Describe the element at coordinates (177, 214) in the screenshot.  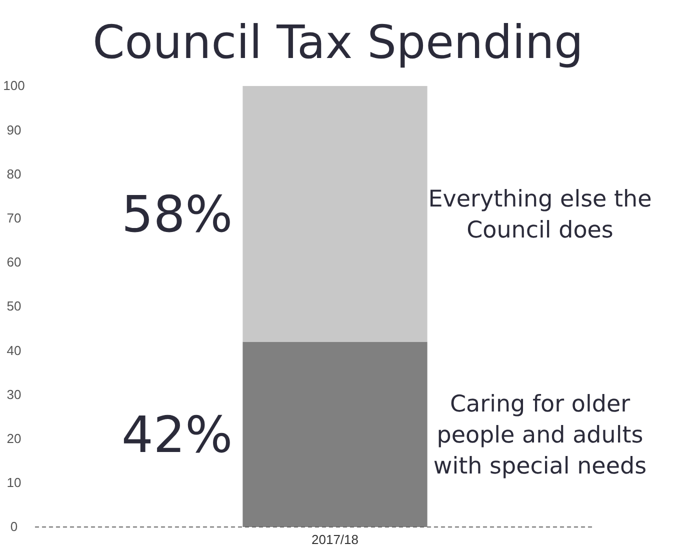
I see `annotation: 58%` at that location.